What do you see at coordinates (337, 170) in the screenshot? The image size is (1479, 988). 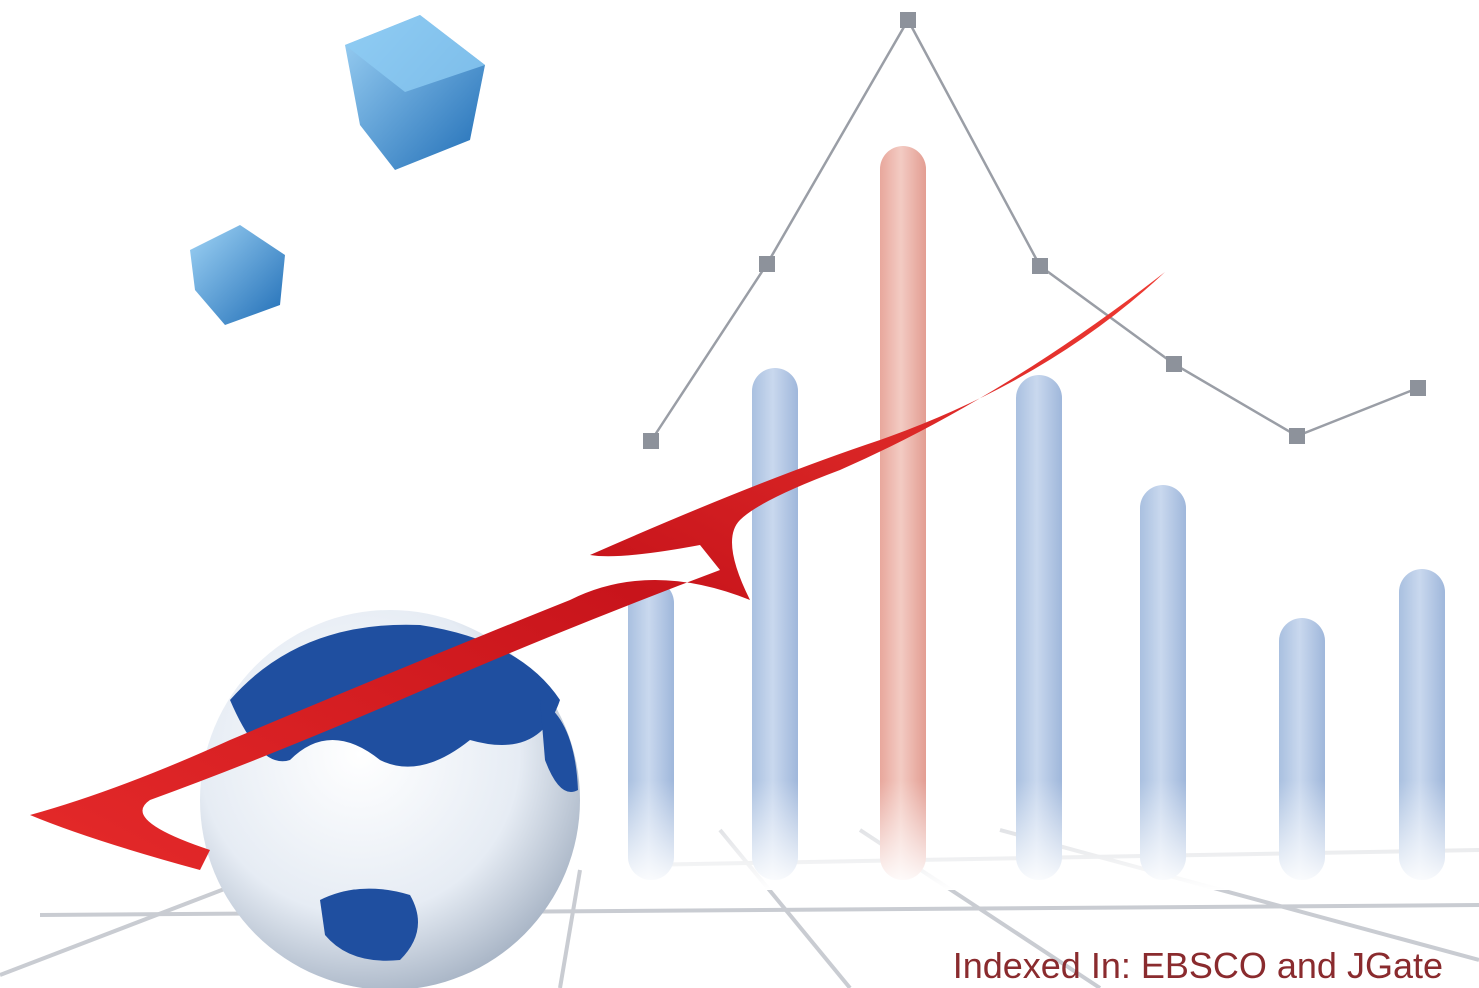 I see `cubes` at bounding box center [337, 170].